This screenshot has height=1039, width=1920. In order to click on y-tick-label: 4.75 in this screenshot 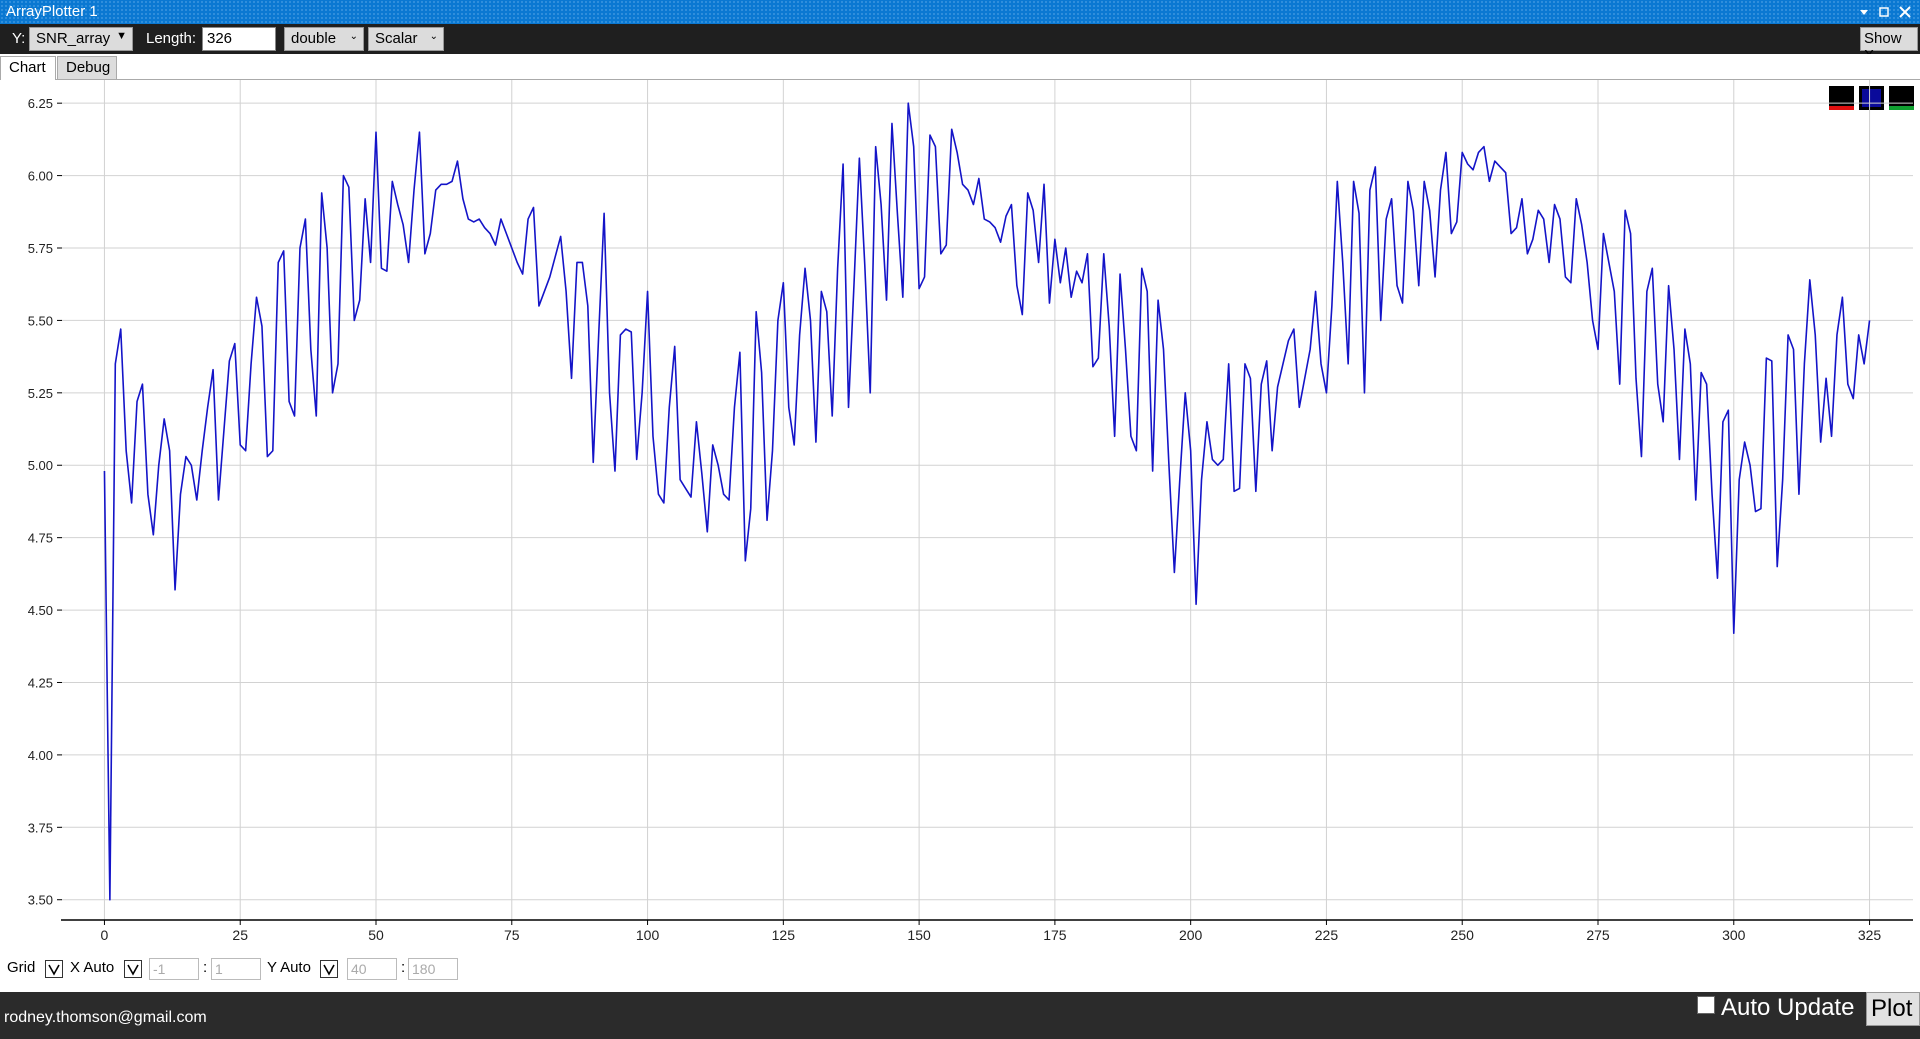, I will do `click(40, 538)`.